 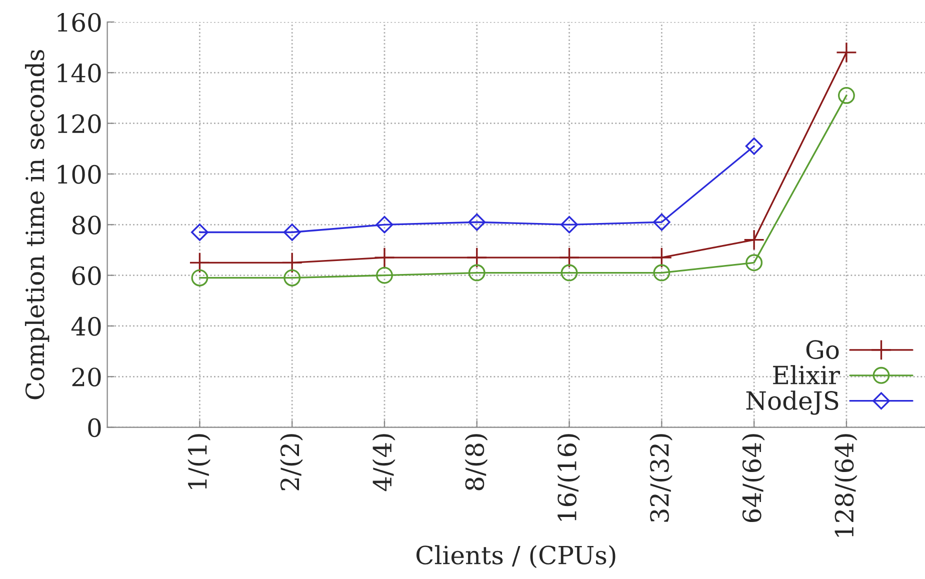 I want to click on y-tick-label: 40, so click(x=86, y=326).